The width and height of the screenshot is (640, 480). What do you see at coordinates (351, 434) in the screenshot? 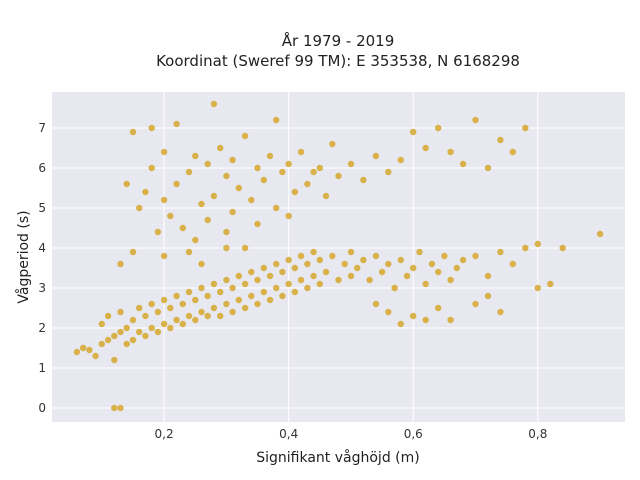
I see `x-tick-labels: 0,2 0,4 0,6 0,8` at bounding box center [351, 434].